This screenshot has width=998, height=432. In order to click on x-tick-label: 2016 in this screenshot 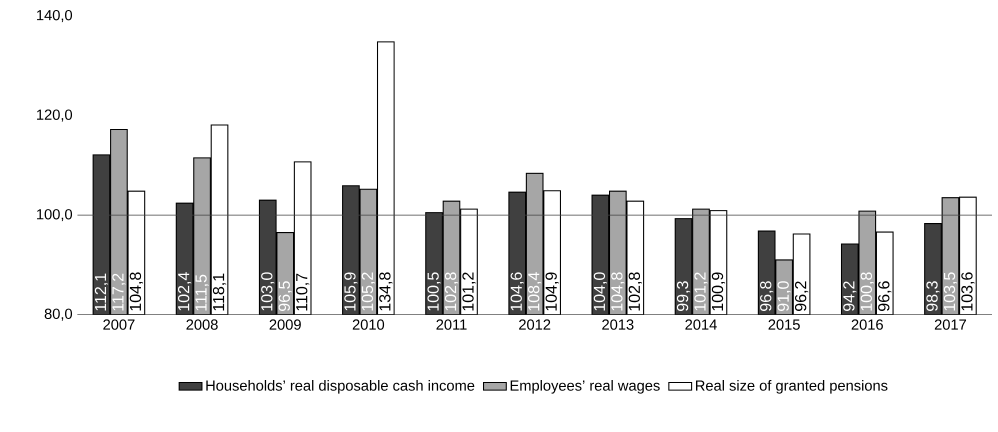, I will do `click(867, 324)`.